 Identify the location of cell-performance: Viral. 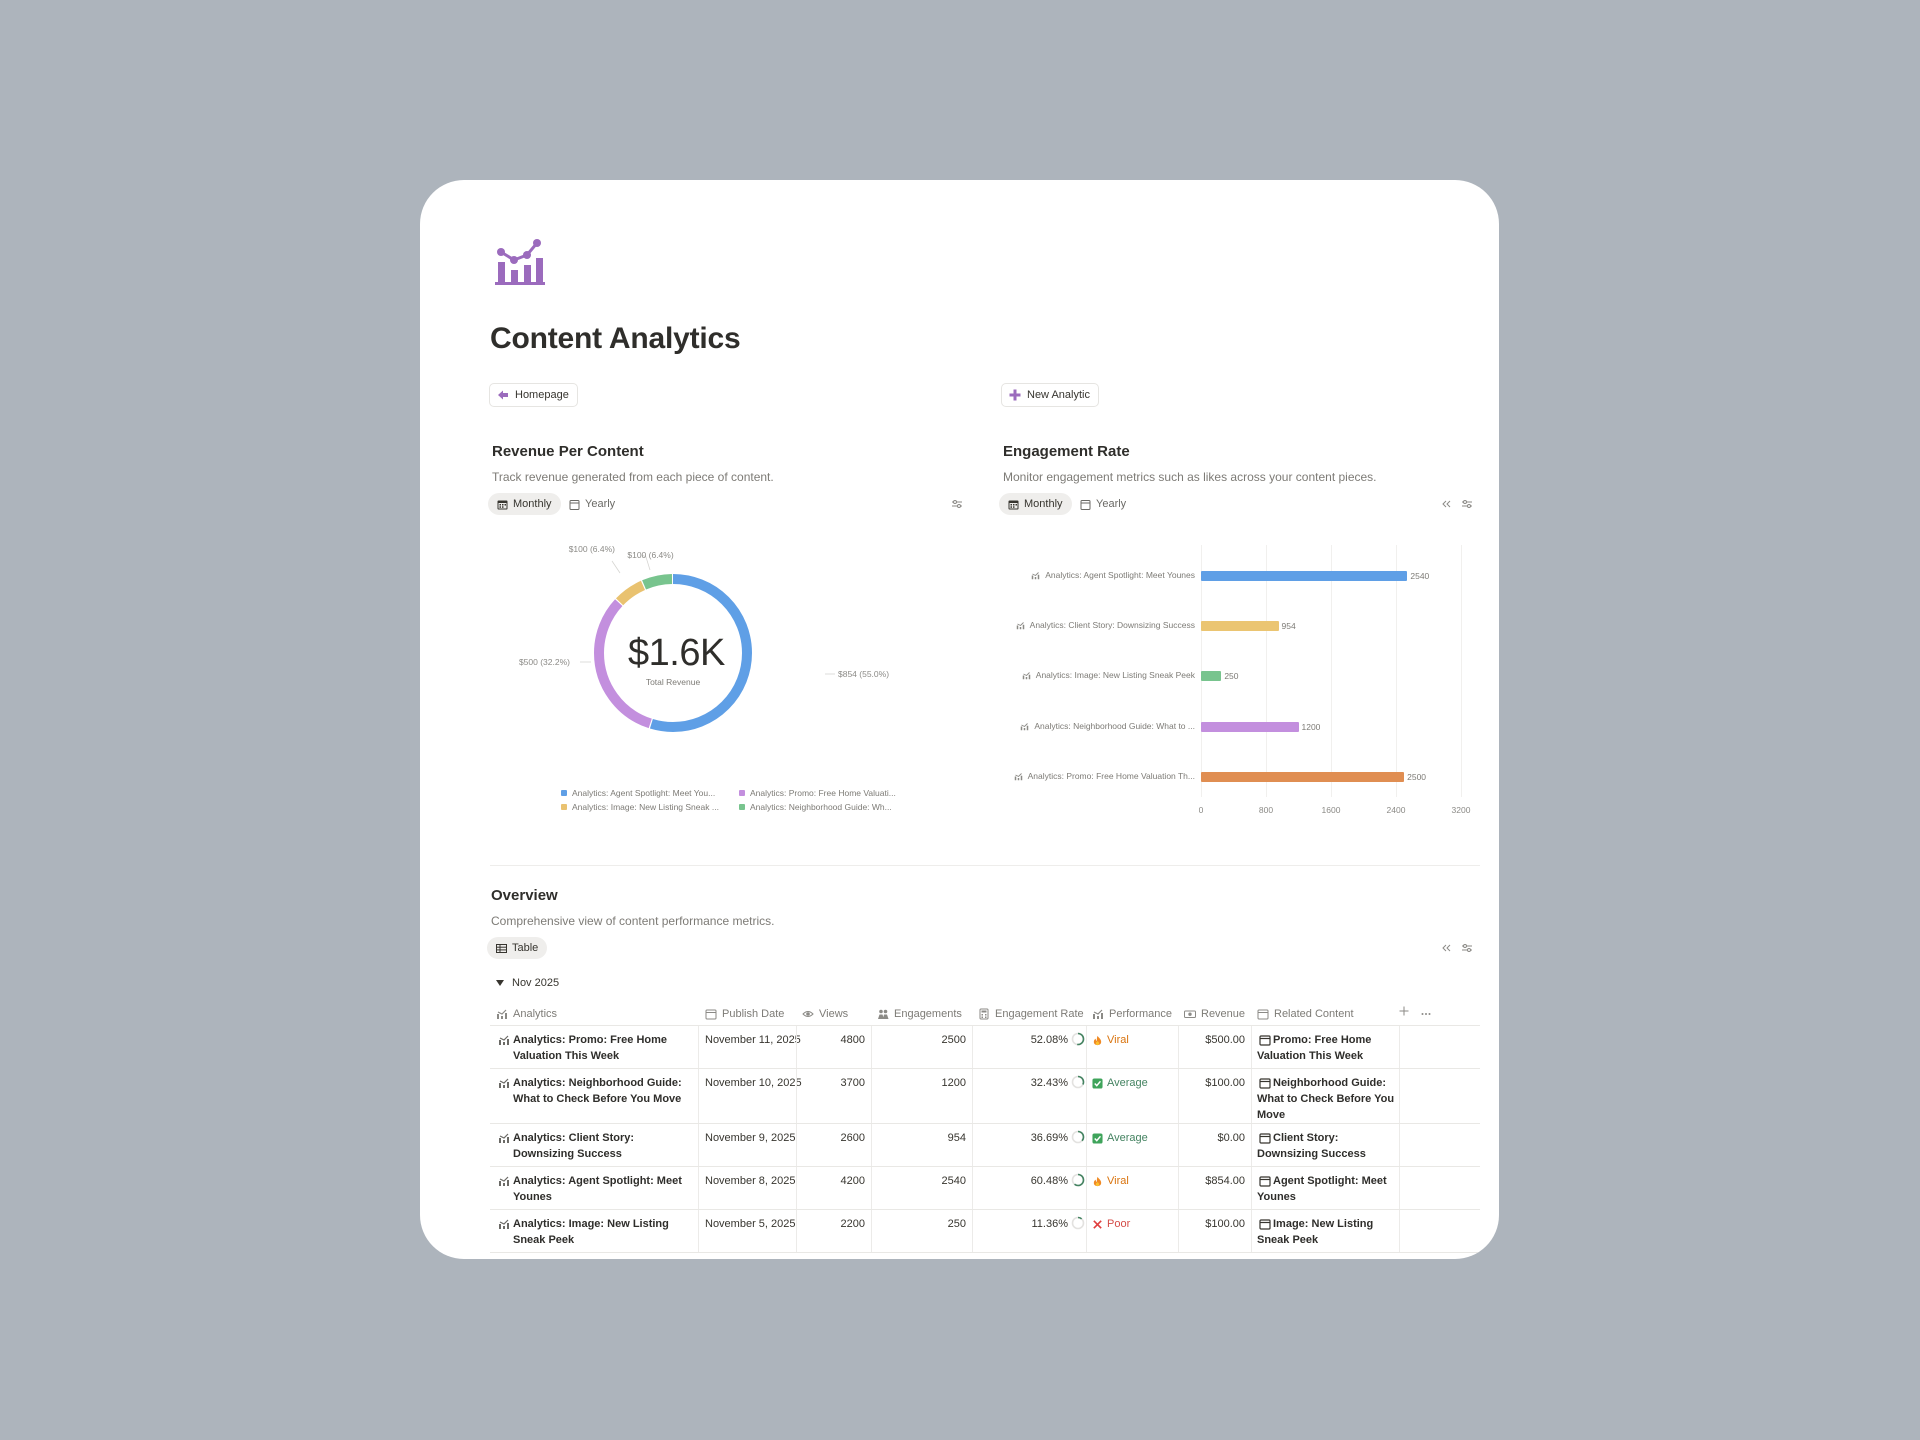
(1110, 1040).